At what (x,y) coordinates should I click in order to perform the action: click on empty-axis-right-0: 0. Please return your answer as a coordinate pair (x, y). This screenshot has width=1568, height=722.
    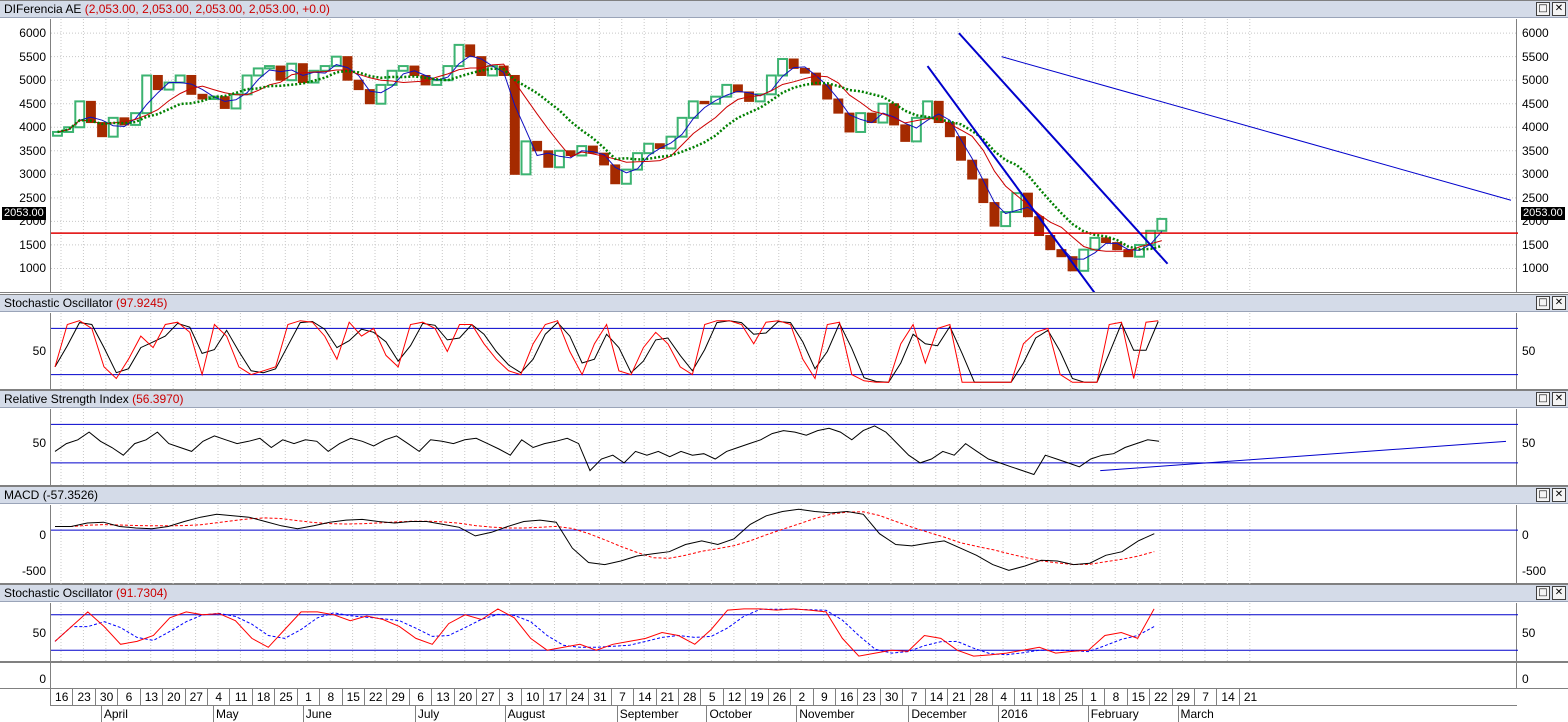
    Looking at the image, I should click on (1525, 679).